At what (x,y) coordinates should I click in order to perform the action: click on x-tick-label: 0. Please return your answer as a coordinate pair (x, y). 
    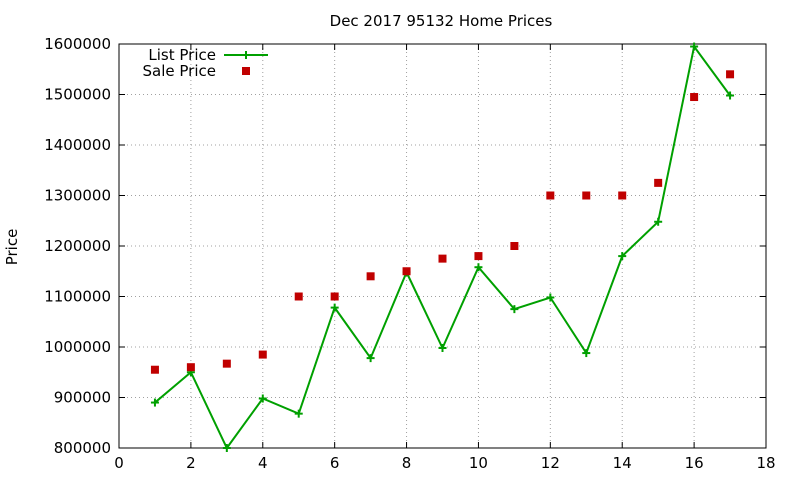
    Looking at the image, I should click on (119, 463).